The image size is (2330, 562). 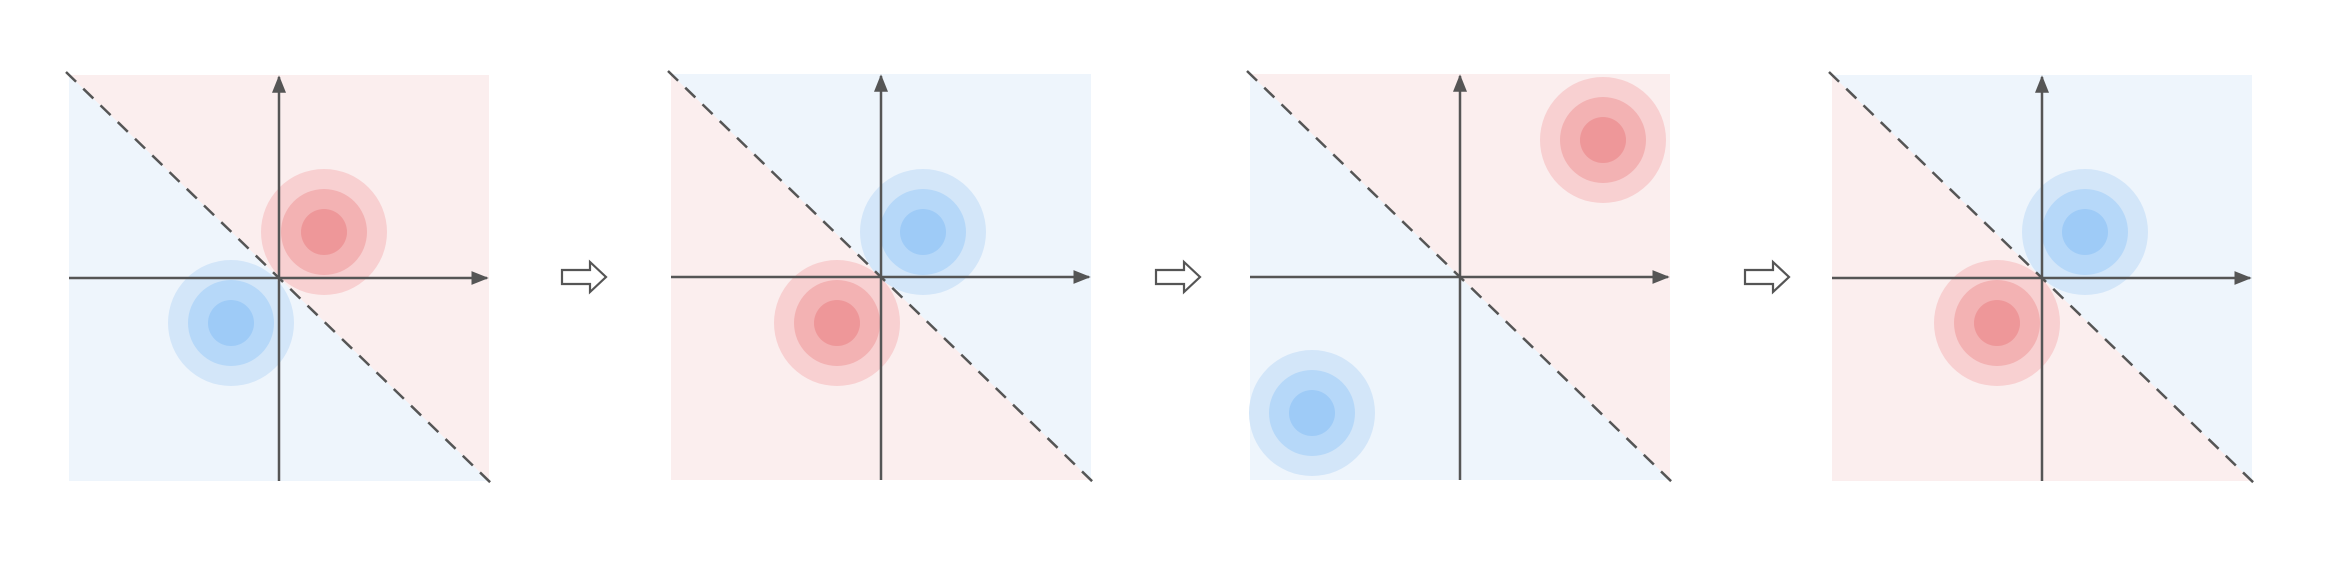 I want to click on red-blob, so click(x=1603, y=140).